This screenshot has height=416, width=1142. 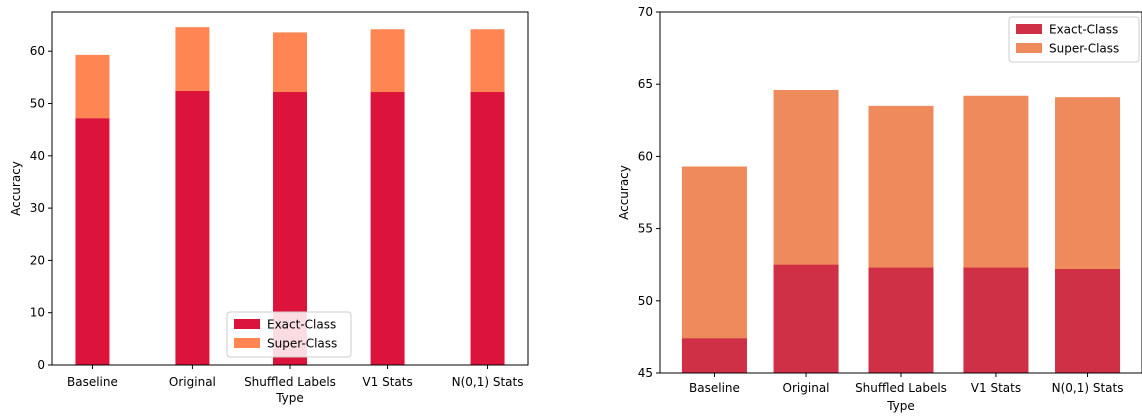 I want to click on y-tick-label: 65, so click(x=645, y=84).